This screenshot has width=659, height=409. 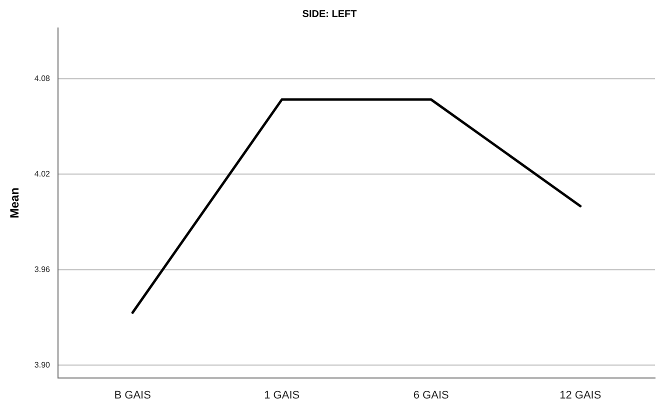 What do you see at coordinates (282, 395) in the screenshot?
I see `x-tick-label: 1 GAIS` at bounding box center [282, 395].